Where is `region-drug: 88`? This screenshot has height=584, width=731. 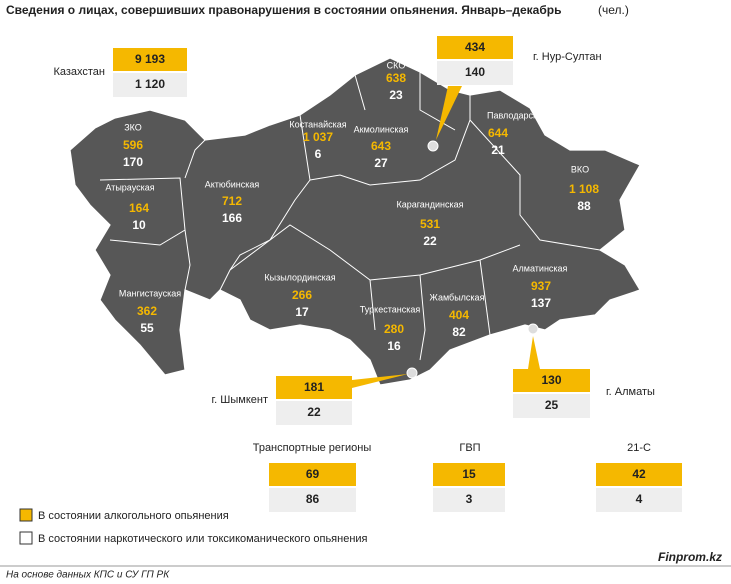 region-drug: 88 is located at coordinates (584, 206).